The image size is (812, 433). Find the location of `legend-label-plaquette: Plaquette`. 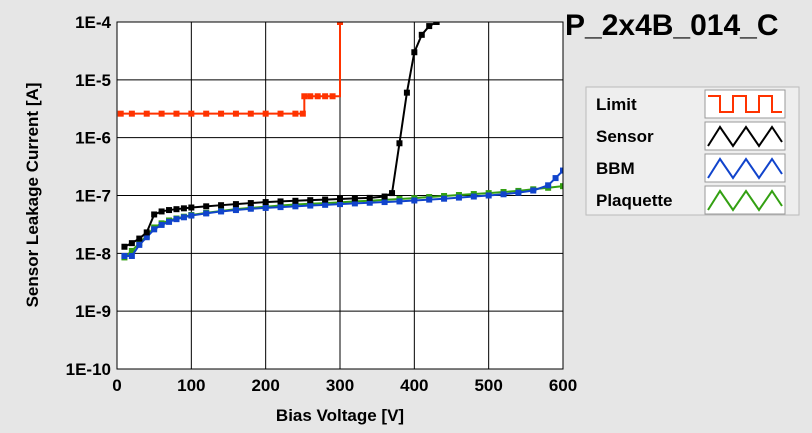

legend-label-plaquette: Plaquette is located at coordinates (634, 200).